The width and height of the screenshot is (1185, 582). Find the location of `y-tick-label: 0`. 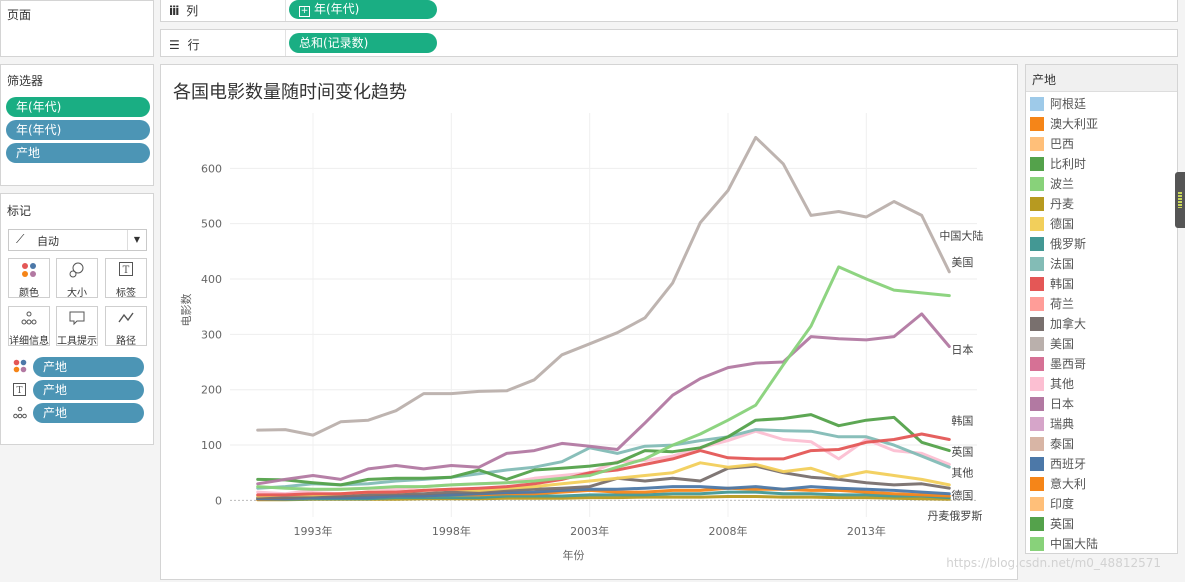

y-tick-label: 0 is located at coordinates (218, 500).